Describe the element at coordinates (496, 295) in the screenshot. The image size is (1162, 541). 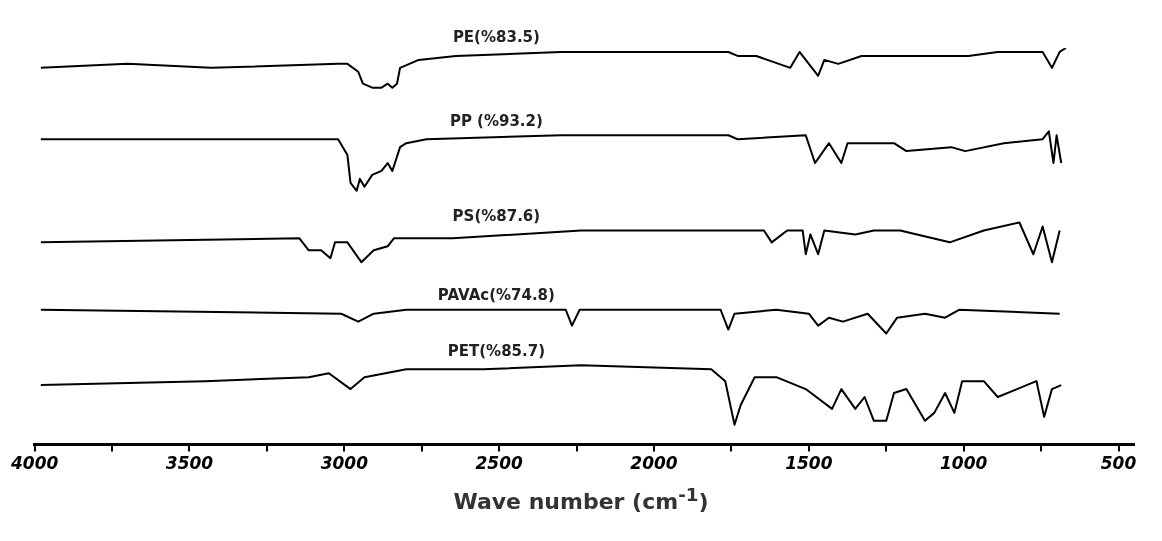
I see `series-label: PAVAc(%74.8)` at that location.